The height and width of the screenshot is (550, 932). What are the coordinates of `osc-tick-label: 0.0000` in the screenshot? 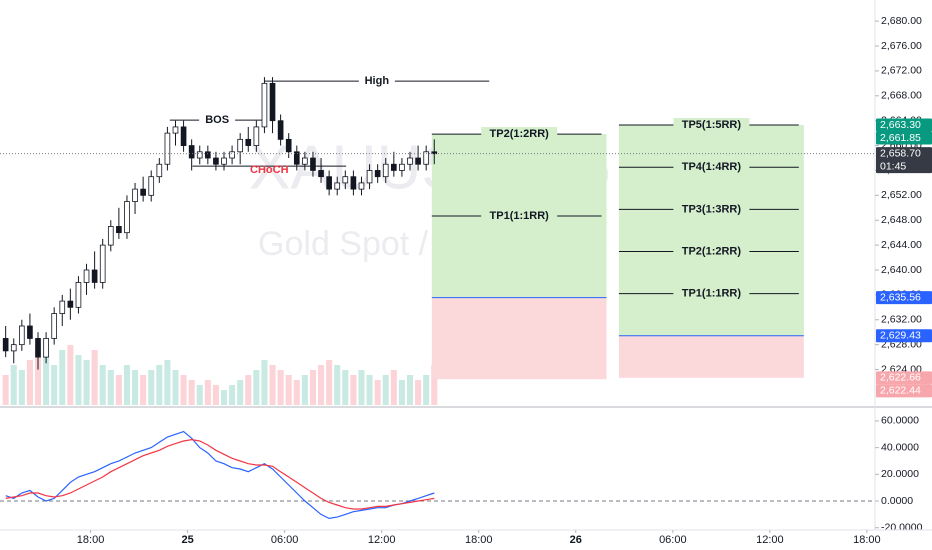 It's located at (897, 501).